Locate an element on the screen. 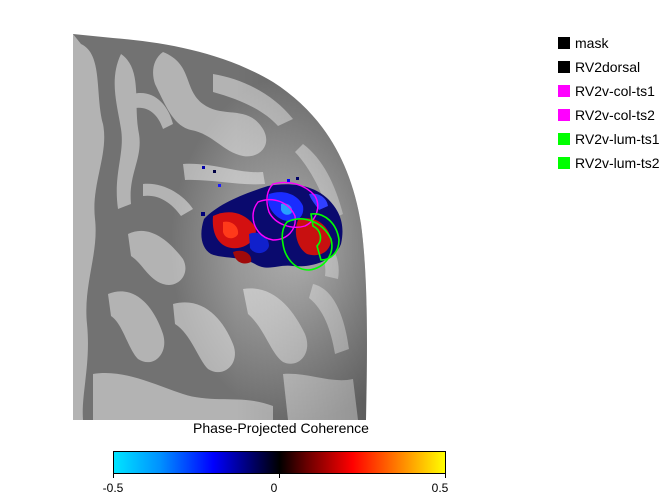  legend-label: RV2dorsal is located at coordinates (608, 67).